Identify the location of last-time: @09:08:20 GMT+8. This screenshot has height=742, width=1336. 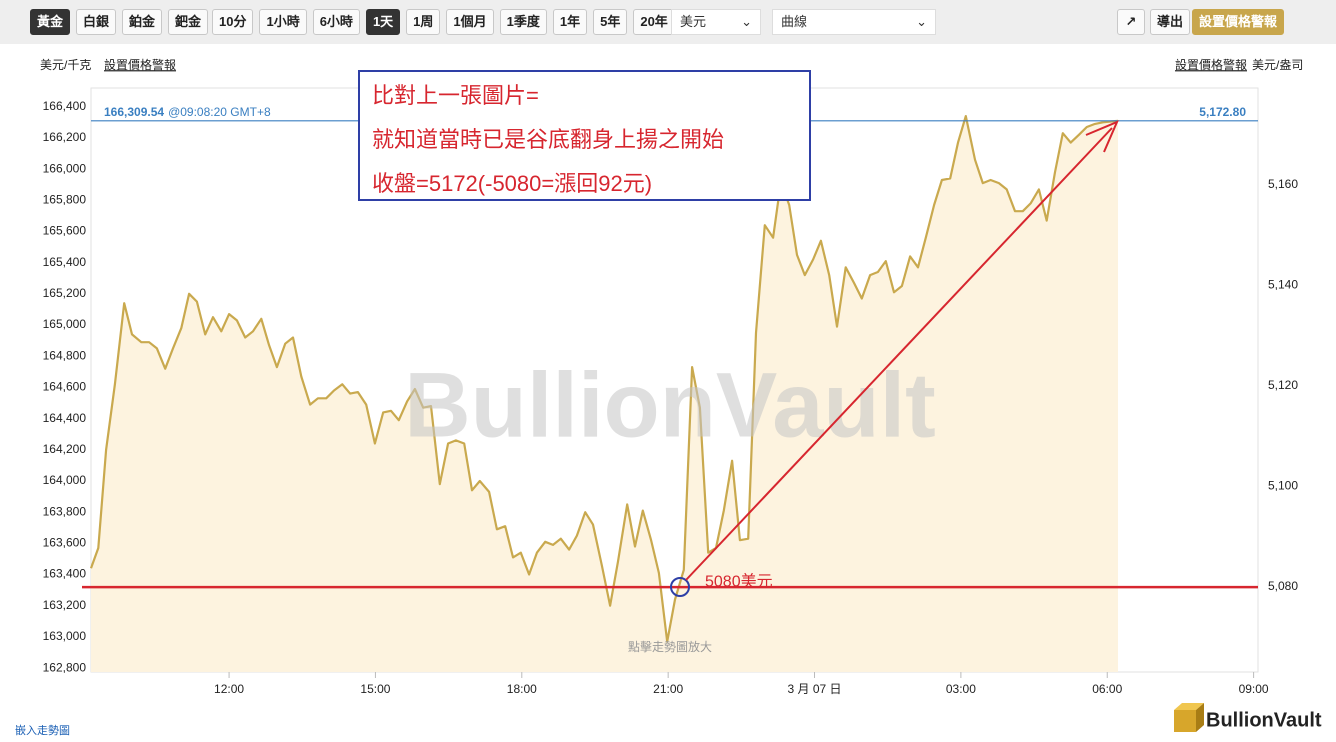
(219, 112).